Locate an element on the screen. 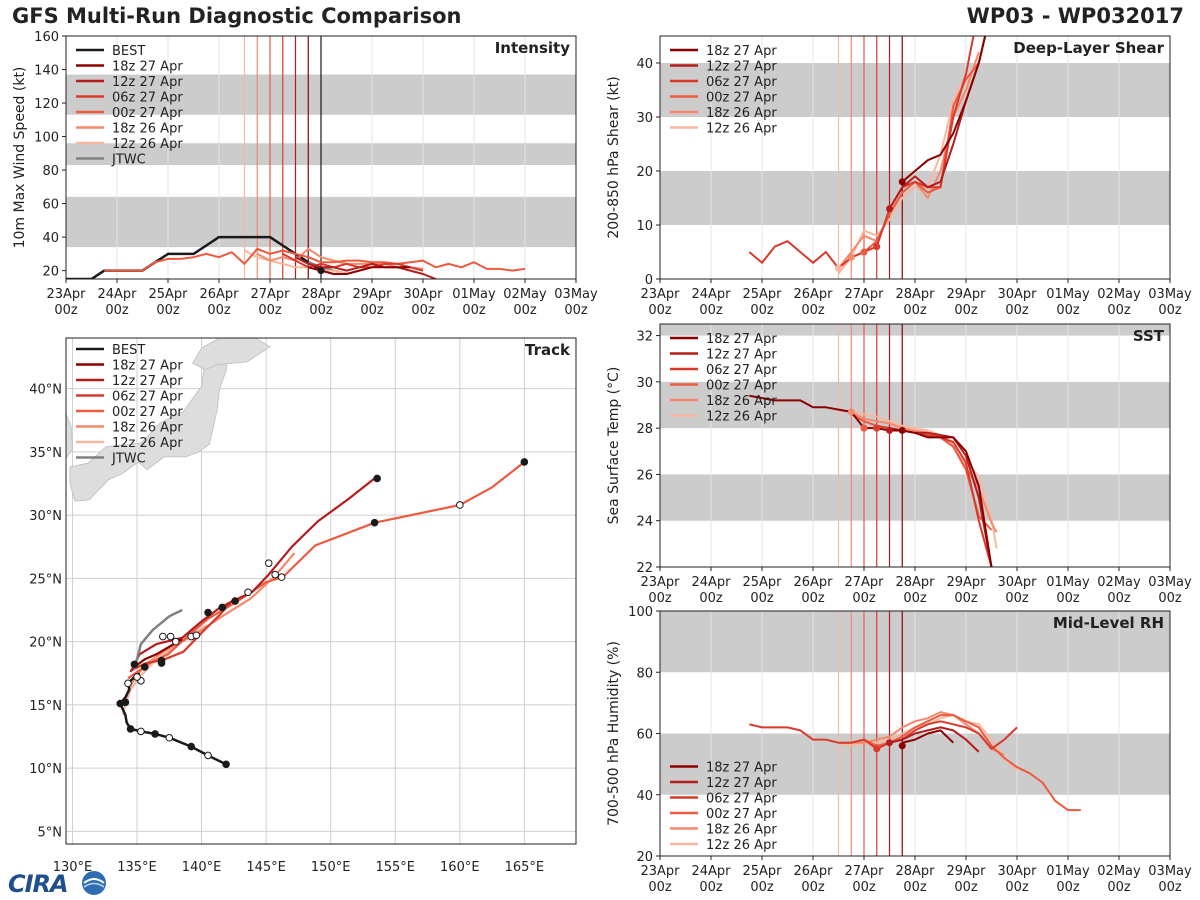  shear-x-tick-label: 29Apr is located at coordinates (966, 294).